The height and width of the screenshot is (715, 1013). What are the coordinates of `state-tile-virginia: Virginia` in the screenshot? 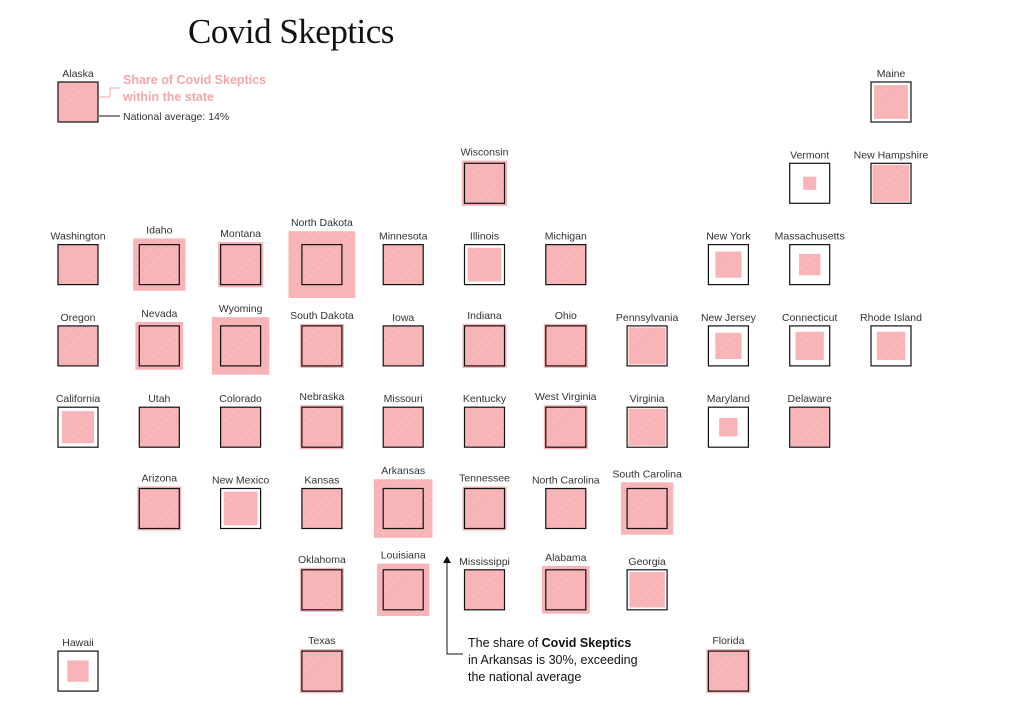 It's located at (647, 420).